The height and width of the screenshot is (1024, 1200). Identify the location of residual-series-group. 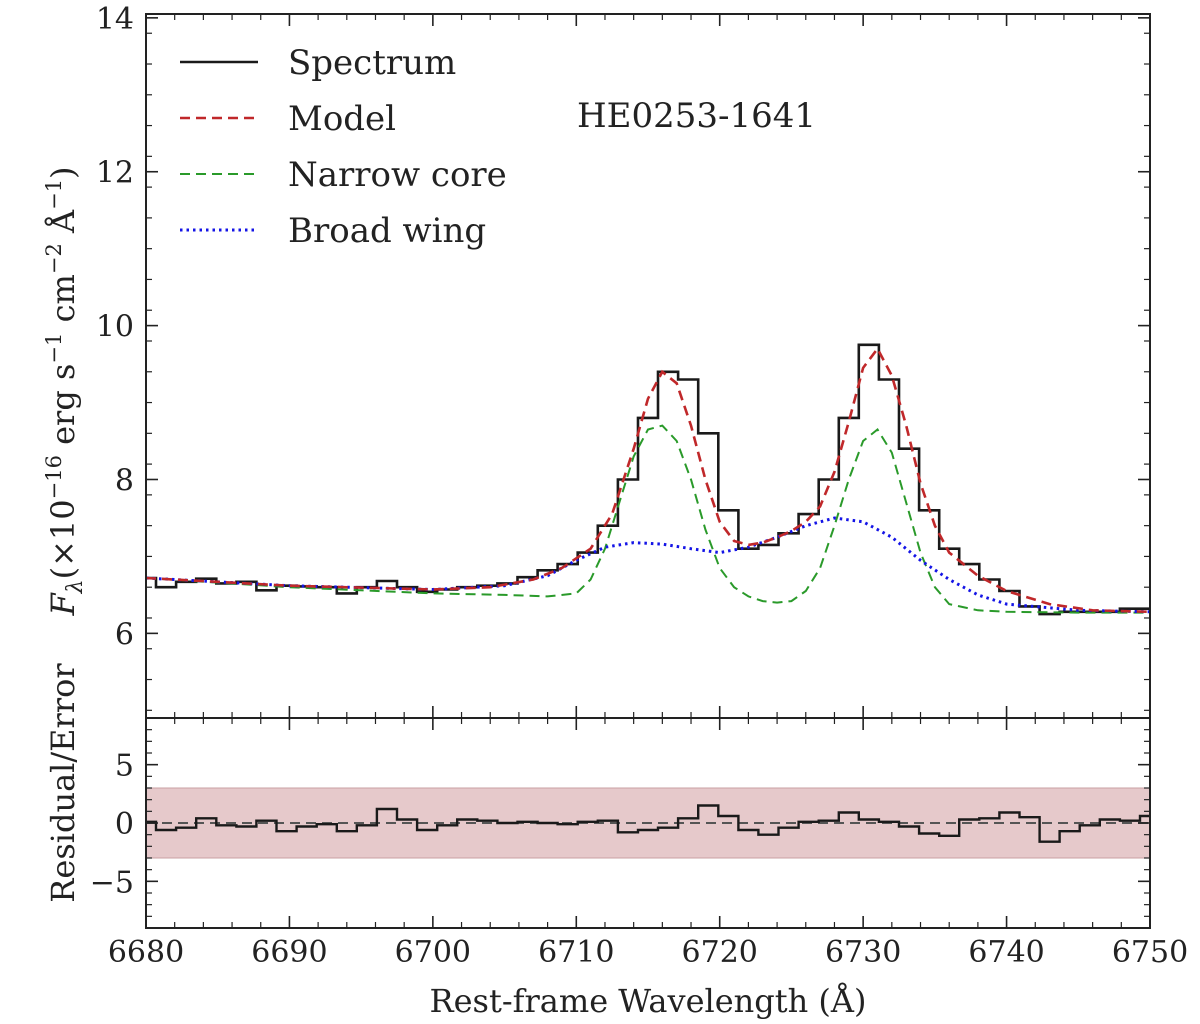
(648, 823).